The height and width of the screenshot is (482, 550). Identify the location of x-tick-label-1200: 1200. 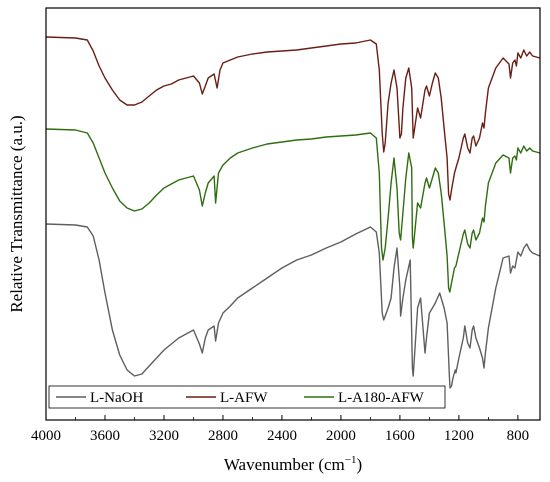
(459, 436).